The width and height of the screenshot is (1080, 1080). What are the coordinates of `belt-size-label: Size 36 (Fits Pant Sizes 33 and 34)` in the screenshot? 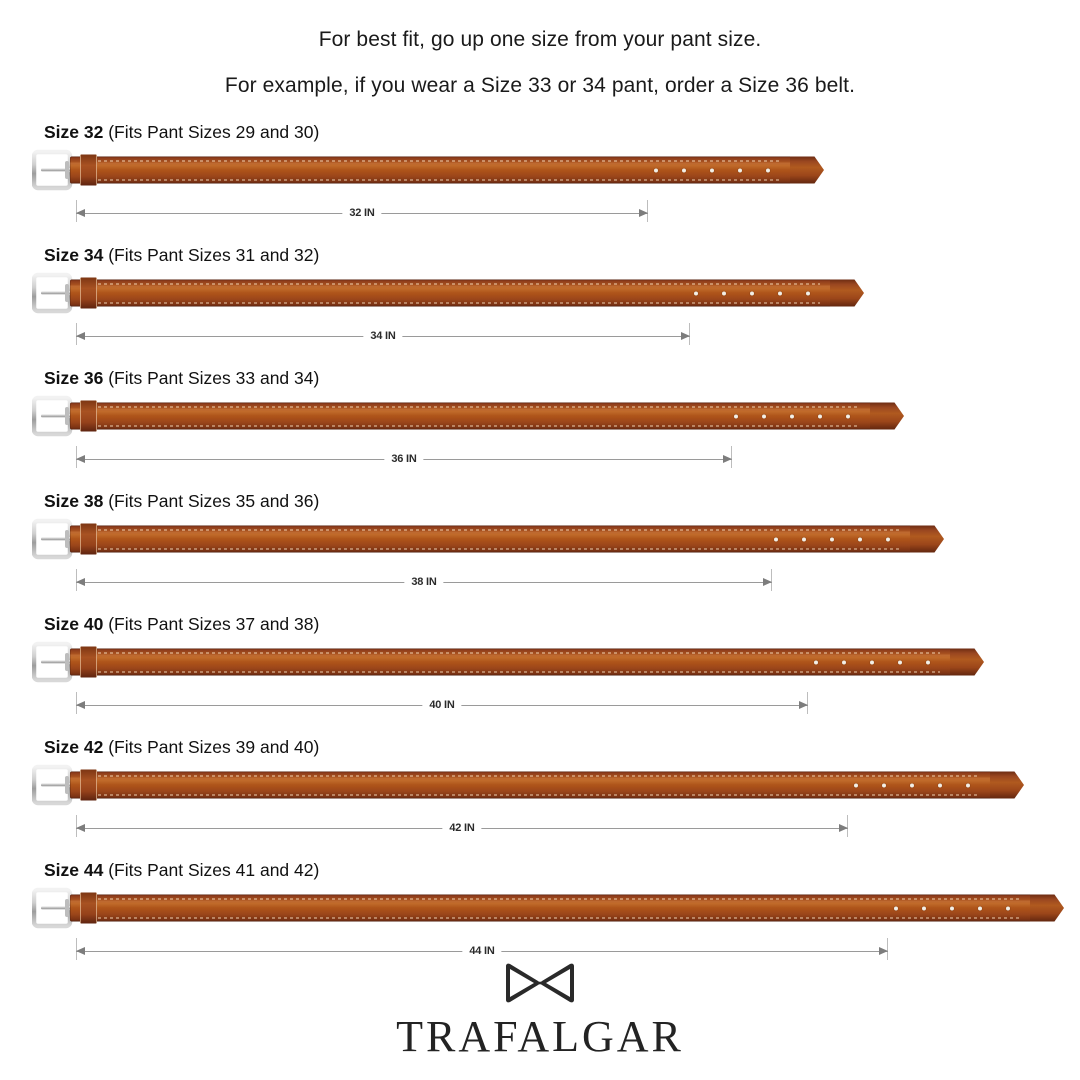 It's located at (181, 378).